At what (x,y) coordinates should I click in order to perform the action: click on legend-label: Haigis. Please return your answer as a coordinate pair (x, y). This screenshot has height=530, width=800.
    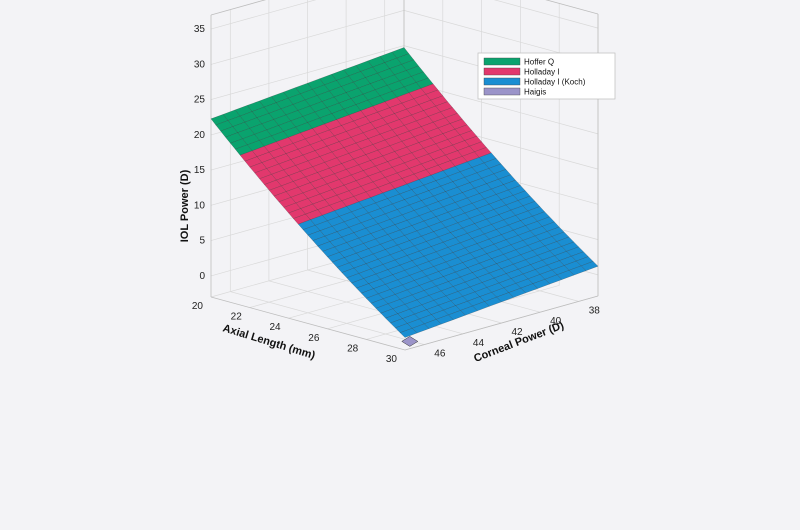
    Looking at the image, I should click on (535, 92).